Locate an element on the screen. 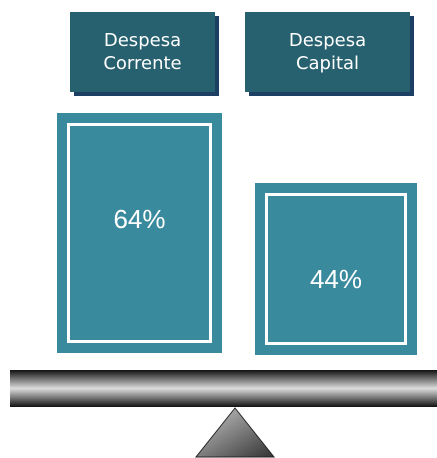 The height and width of the screenshot is (458, 437). value-box: 44% is located at coordinates (336, 269).